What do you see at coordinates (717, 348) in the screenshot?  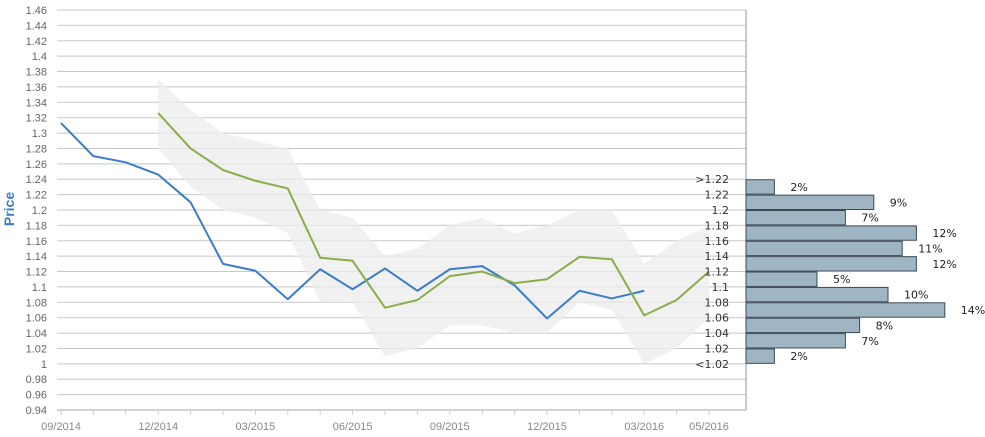 I see `histogram-bin-label: 1.02` at bounding box center [717, 348].